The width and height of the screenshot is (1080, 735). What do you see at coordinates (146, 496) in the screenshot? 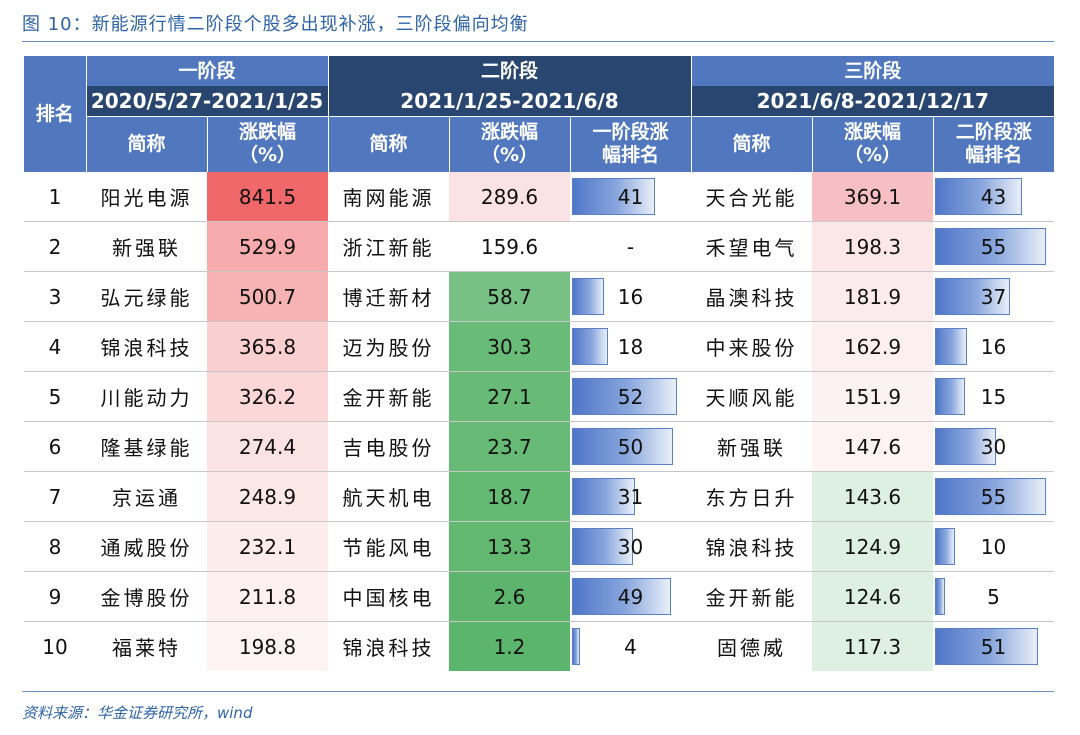
I see `s1-name-cell: 京运通` at bounding box center [146, 496].